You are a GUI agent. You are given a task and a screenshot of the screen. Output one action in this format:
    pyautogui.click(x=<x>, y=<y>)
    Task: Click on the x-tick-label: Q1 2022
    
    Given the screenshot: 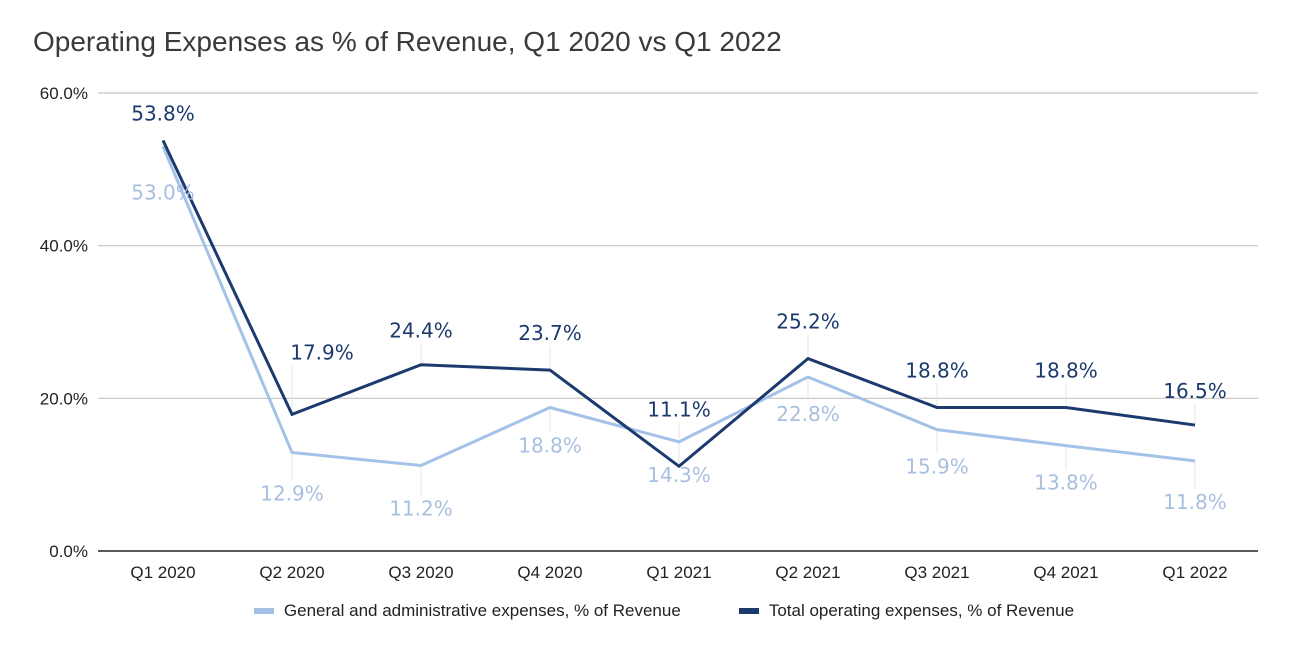 What is the action you would take?
    pyautogui.click(x=1194, y=572)
    